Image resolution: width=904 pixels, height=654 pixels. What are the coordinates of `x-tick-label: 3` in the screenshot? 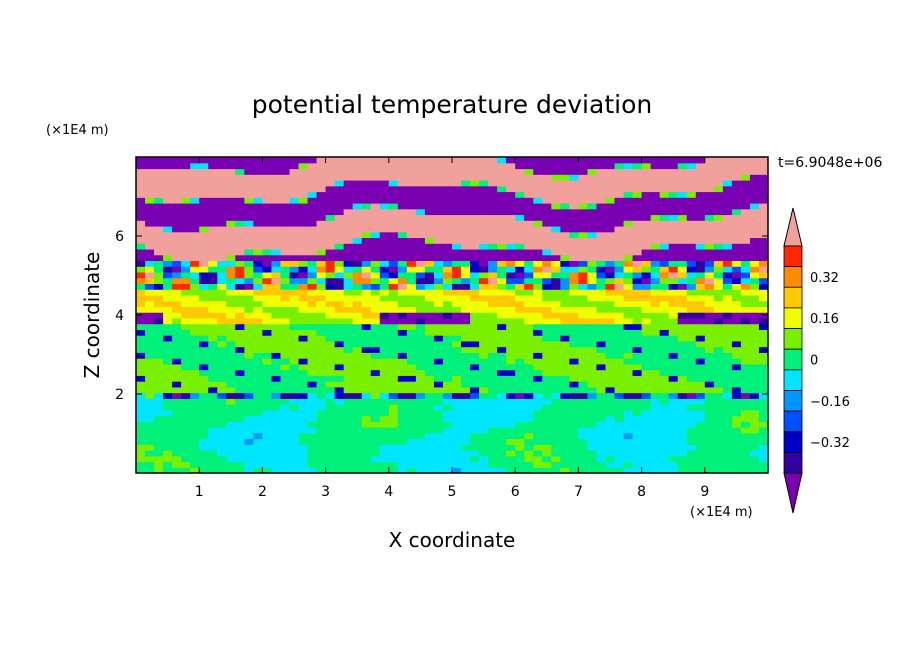 It's located at (325, 492).